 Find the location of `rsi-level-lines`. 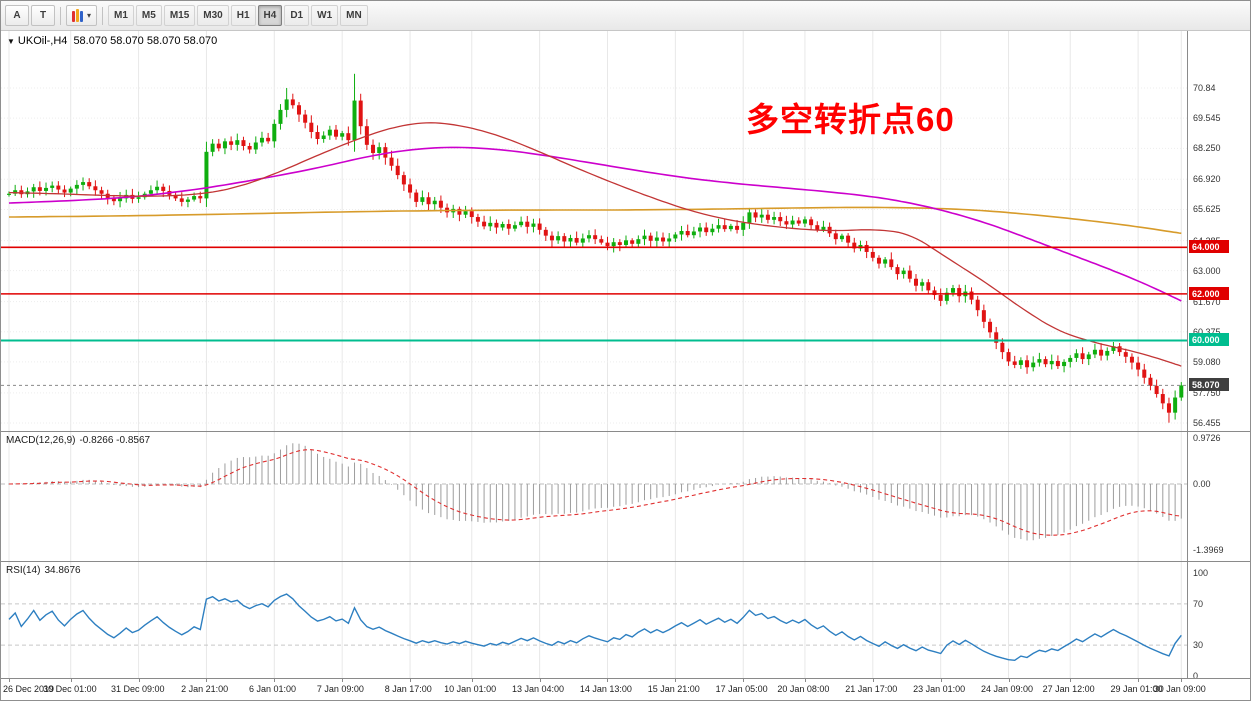

rsi-level-lines is located at coordinates (594, 624).